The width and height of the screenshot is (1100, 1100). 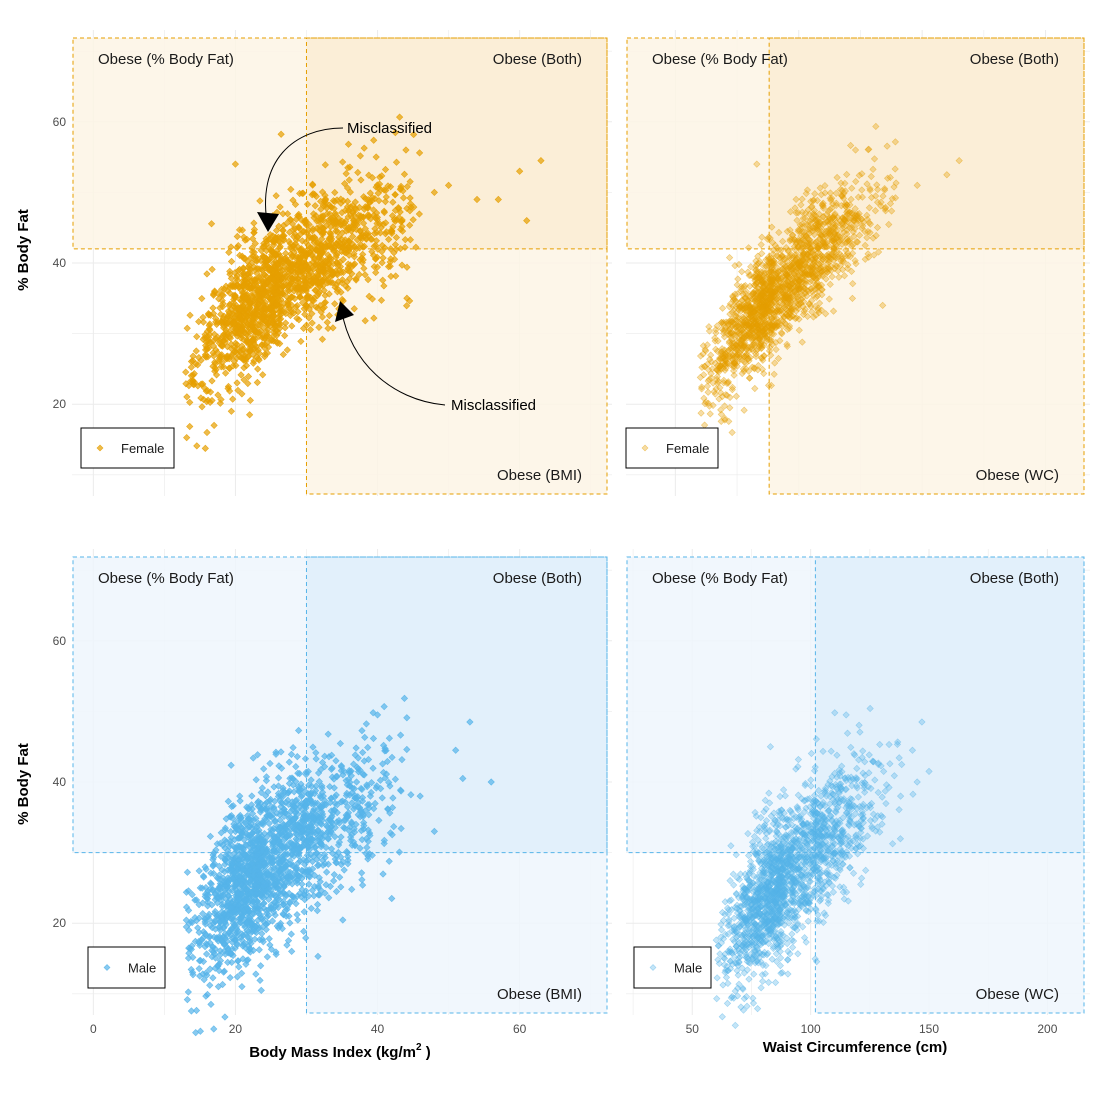 I want to click on legend-female-wc: Female, so click(x=672, y=448).